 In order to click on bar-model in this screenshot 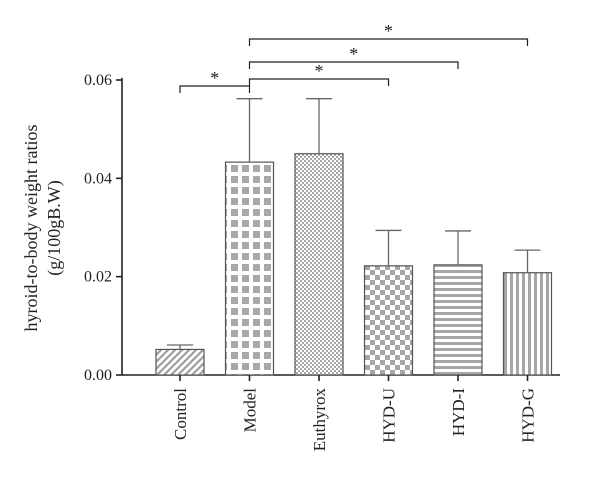, I will do `click(249, 268)`.